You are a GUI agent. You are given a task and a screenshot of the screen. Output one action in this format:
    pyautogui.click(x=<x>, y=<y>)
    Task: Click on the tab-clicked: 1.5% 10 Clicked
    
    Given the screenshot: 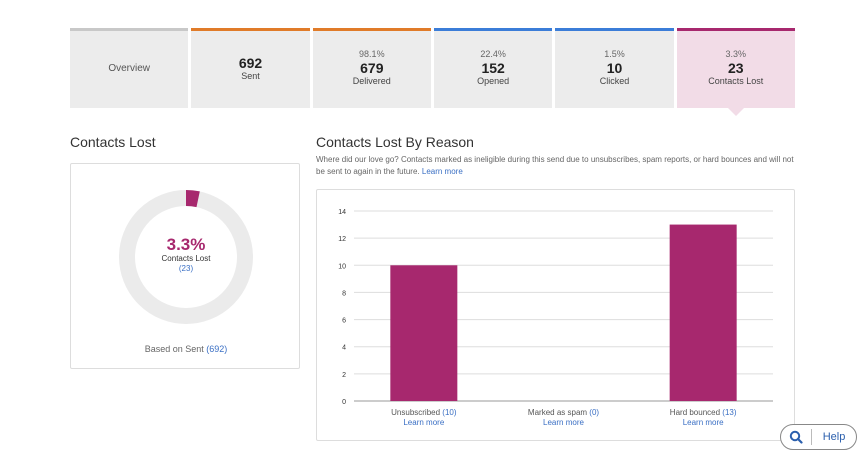 What is the action you would take?
    pyautogui.click(x=614, y=68)
    